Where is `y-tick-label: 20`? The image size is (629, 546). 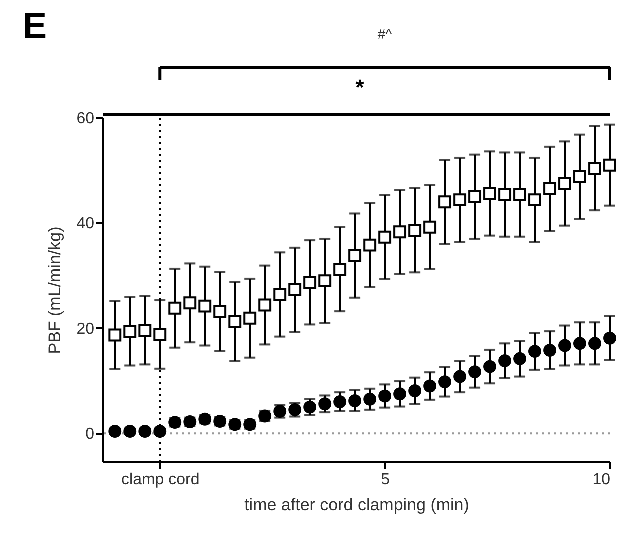
y-tick-label: 20 is located at coordinates (85, 329).